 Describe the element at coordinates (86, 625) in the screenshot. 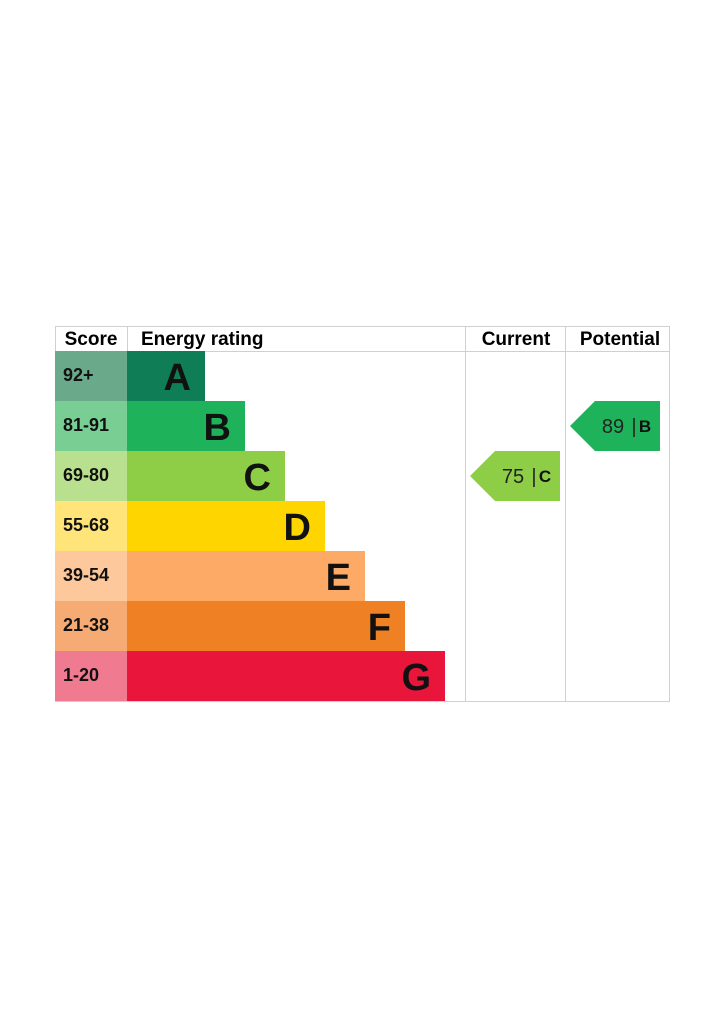

I see `score-range-f: 21-38` at that location.